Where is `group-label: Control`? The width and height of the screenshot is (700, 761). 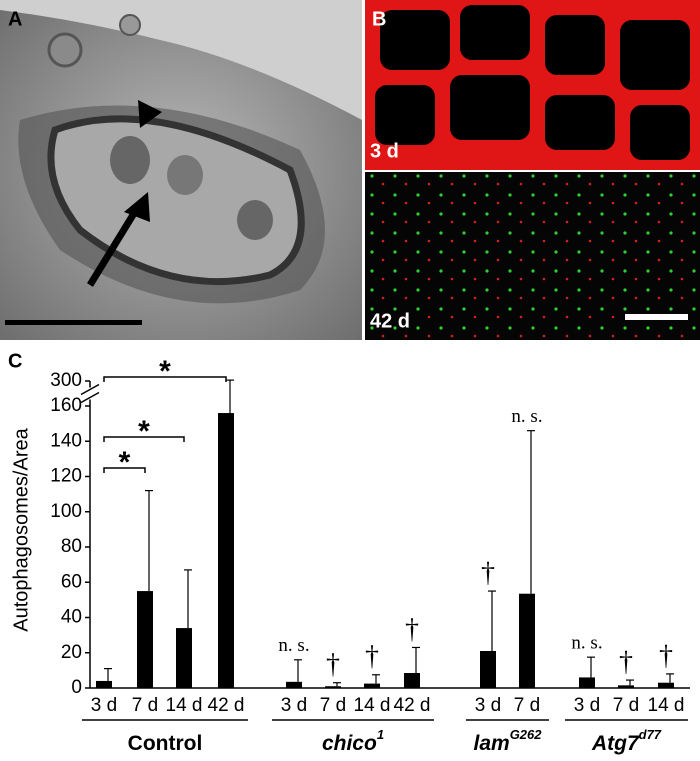
group-label: Control is located at coordinates (165, 743).